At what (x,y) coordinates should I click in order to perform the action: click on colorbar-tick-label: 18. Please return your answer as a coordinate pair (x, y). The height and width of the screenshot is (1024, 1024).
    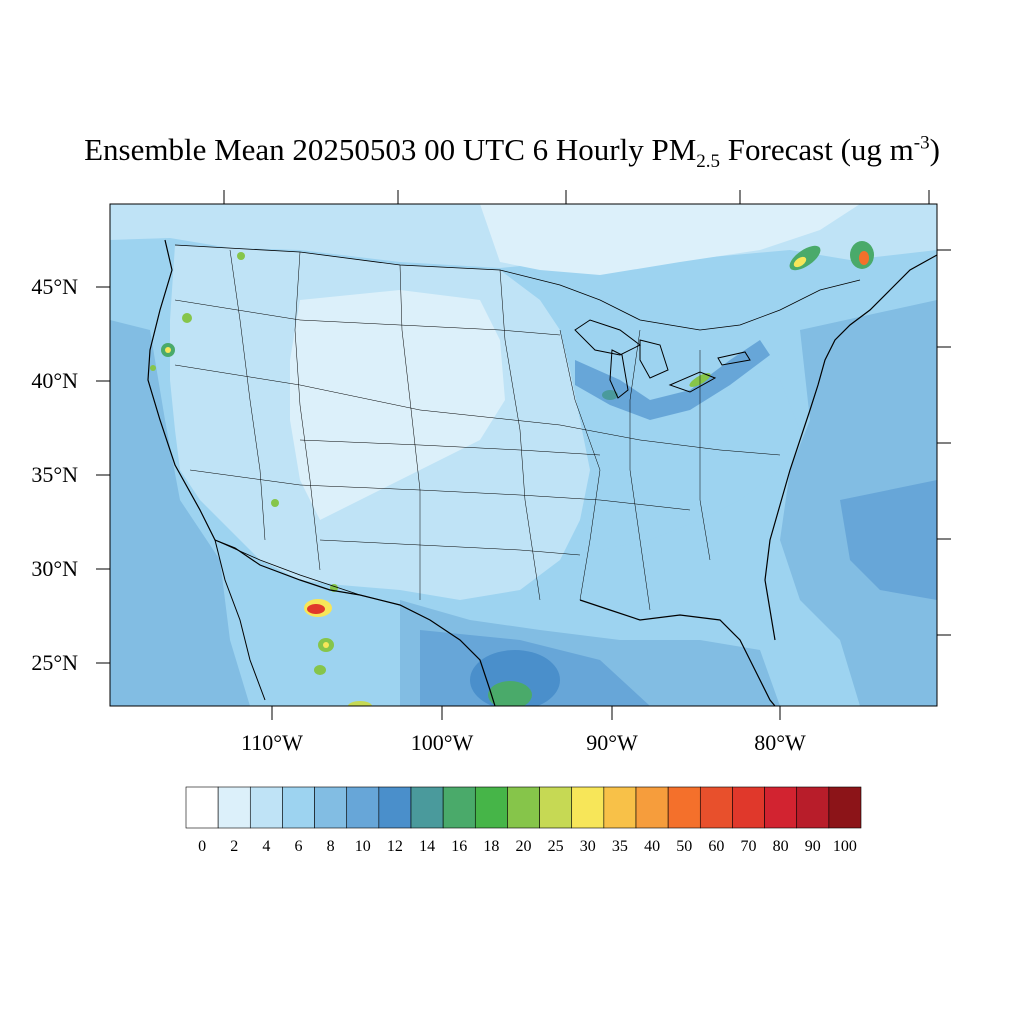
    Looking at the image, I should click on (491, 846).